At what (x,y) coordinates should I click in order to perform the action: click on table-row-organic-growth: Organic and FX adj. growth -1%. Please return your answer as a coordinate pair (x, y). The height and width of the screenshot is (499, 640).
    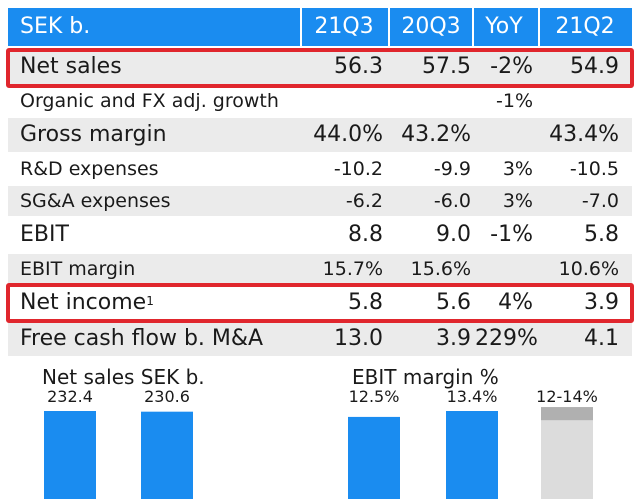
    Looking at the image, I should click on (320, 101).